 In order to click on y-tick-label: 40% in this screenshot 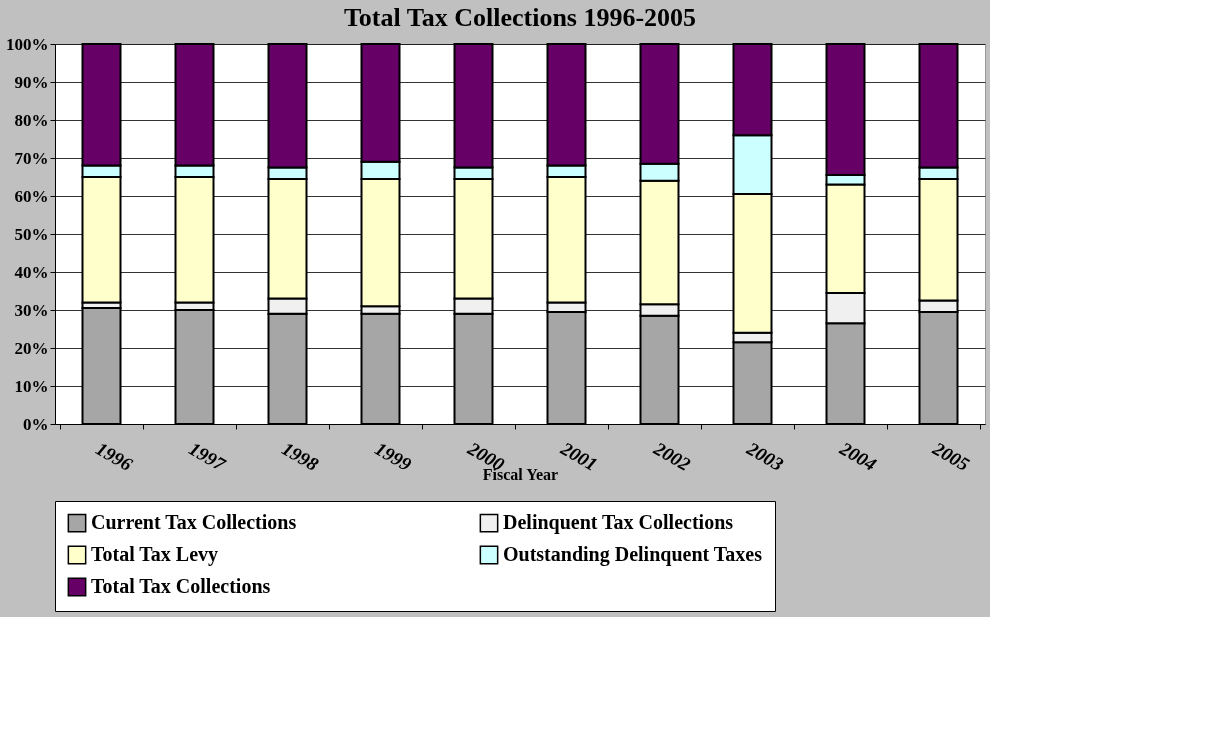, I will do `click(31, 272)`.